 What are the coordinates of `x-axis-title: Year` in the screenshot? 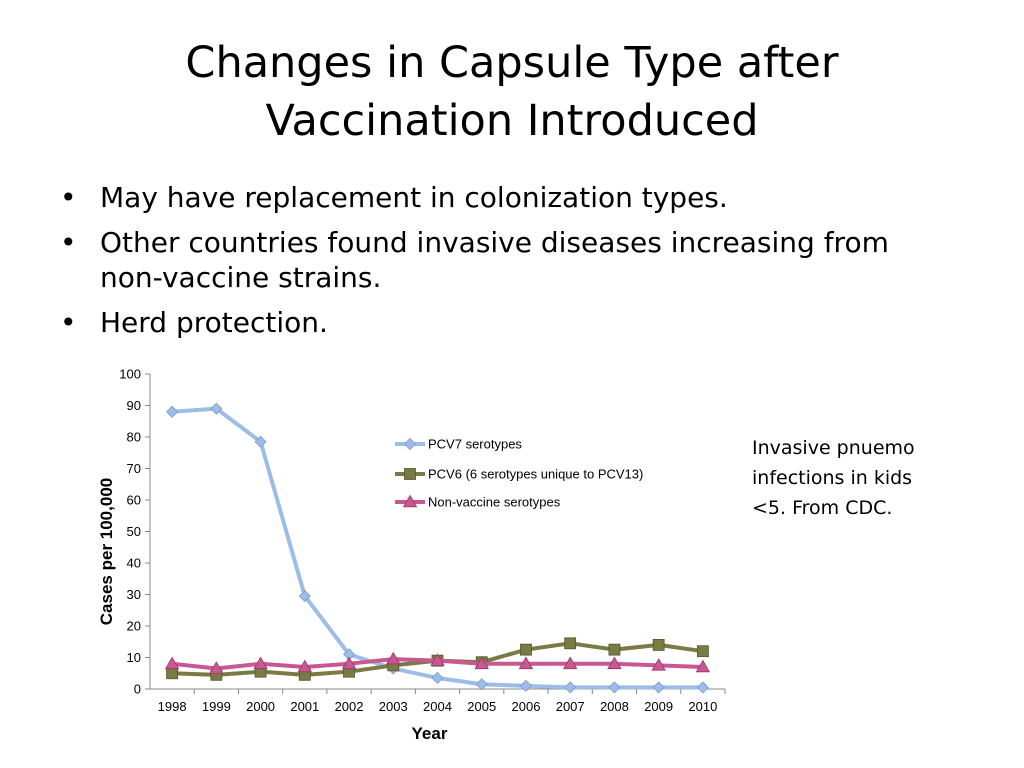 It's located at (430, 733).